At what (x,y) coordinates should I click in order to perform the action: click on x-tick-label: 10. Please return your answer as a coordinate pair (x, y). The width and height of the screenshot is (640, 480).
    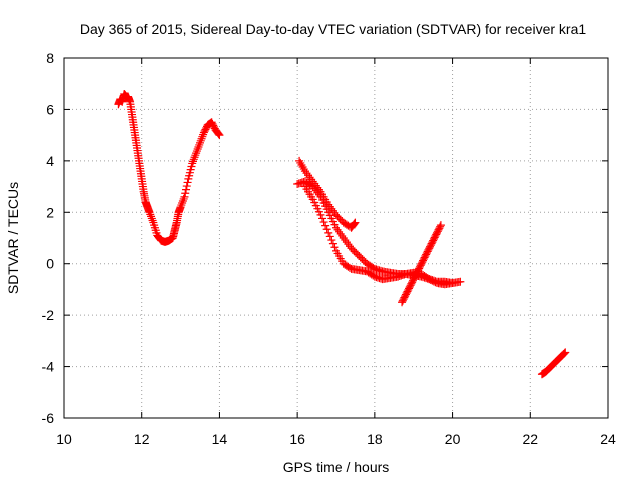
    Looking at the image, I should click on (64, 439).